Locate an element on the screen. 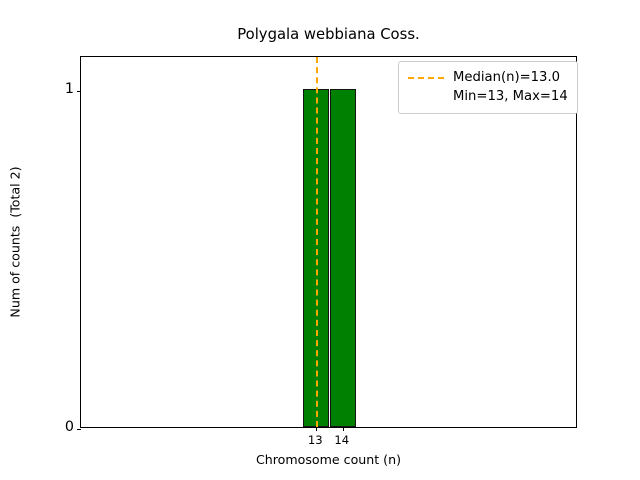  chart-title: Polygala webbiana Coss. is located at coordinates (328, 34).